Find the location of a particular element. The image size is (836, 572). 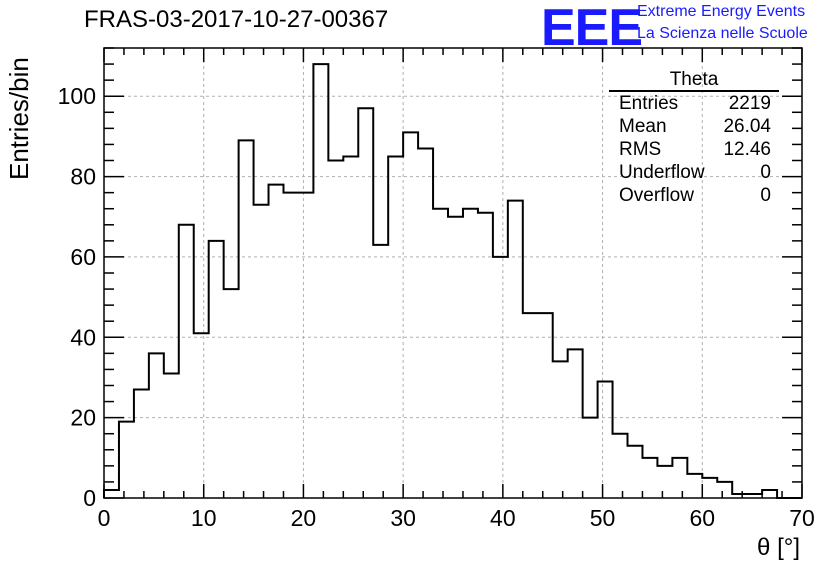

x-tick-label: 60 is located at coordinates (702, 518).